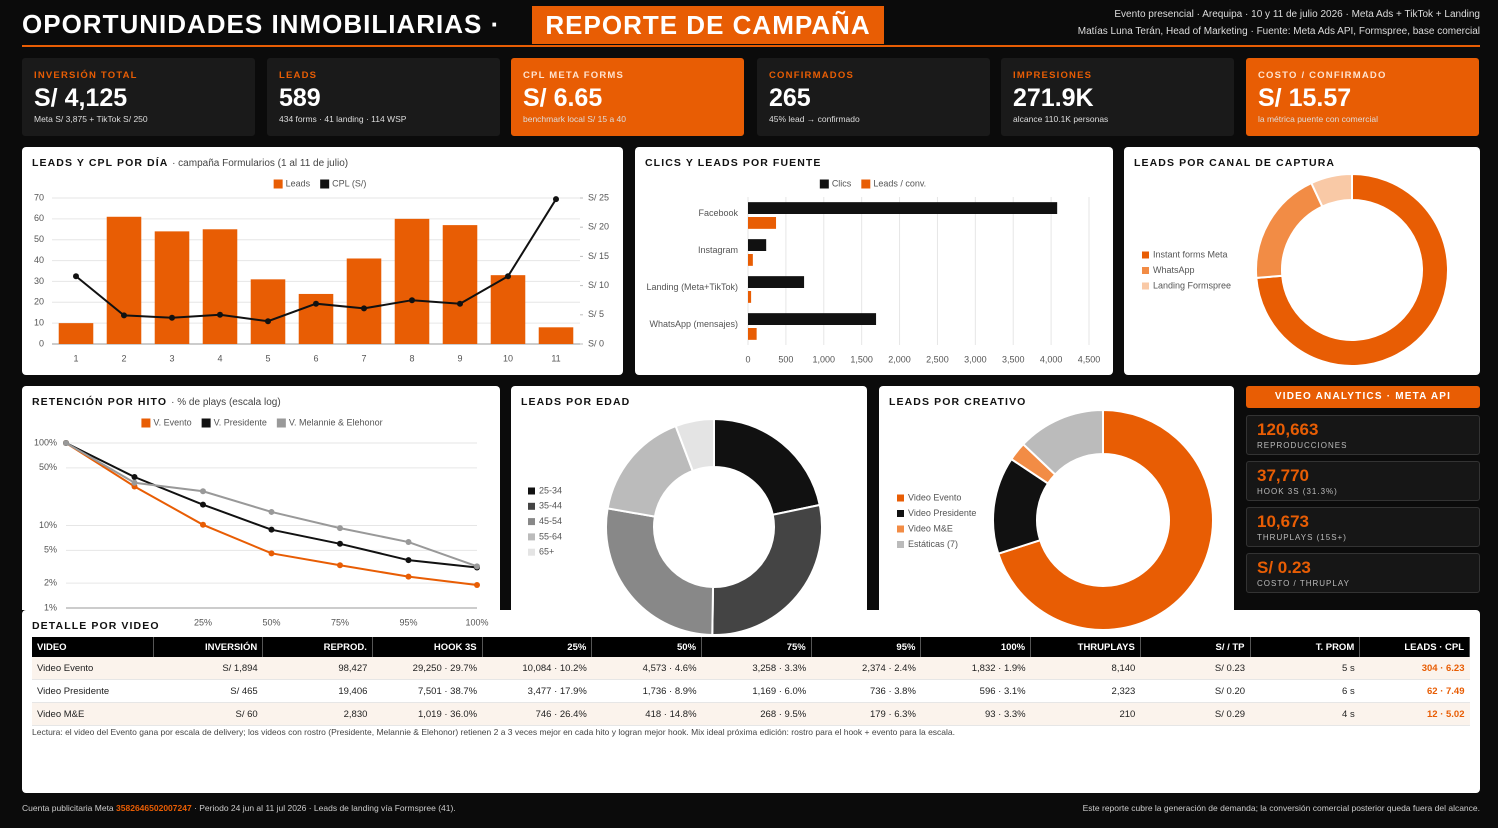 The width and height of the screenshot is (1498, 828). What do you see at coordinates (81, 98) in the screenshot?
I see `kpi-value: S/ 4,125` at bounding box center [81, 98].